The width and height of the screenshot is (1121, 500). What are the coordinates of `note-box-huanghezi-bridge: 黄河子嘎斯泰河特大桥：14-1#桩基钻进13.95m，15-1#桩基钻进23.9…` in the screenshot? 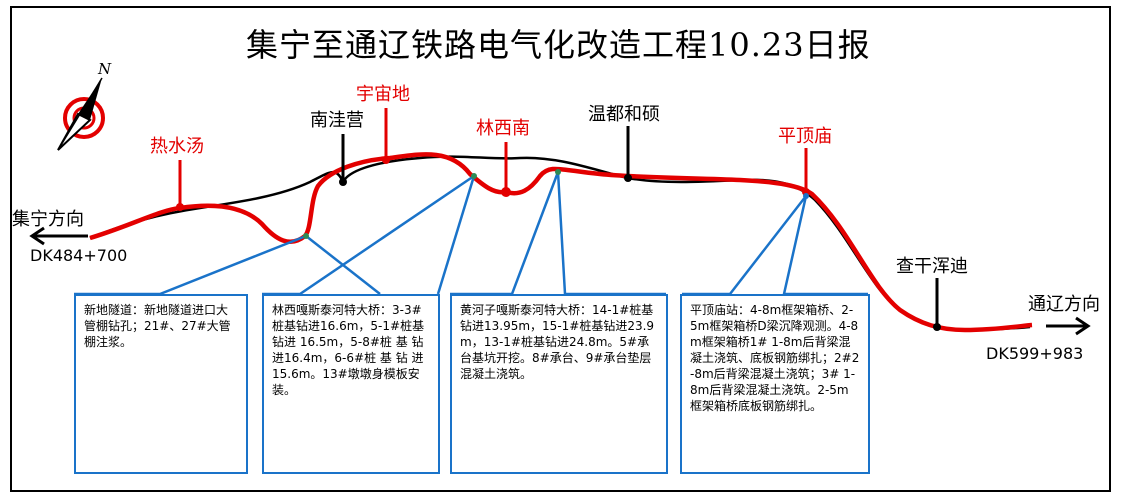 It's located at (559, 384).